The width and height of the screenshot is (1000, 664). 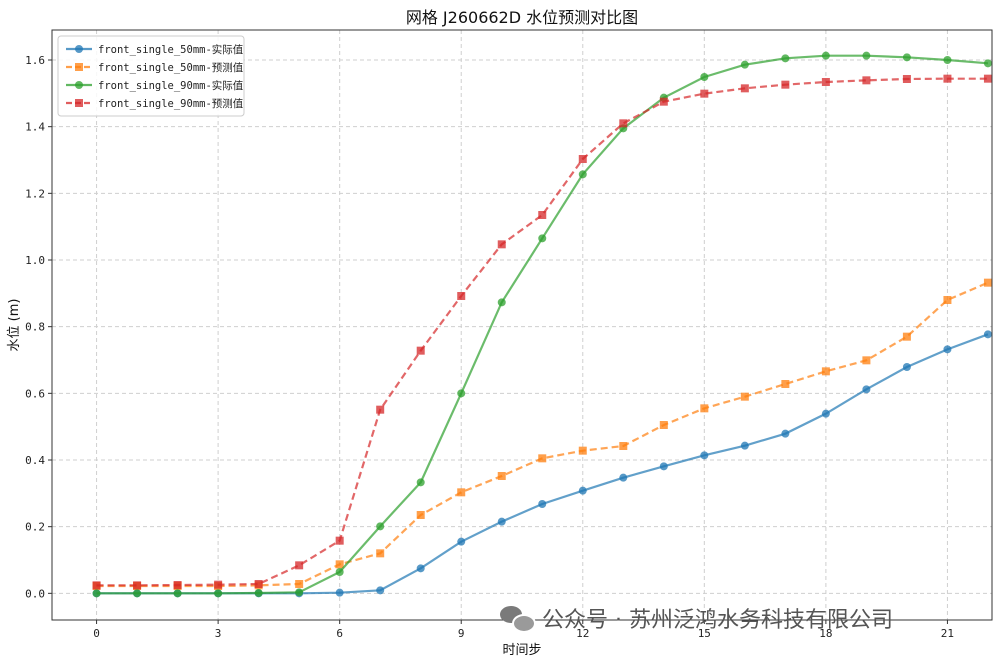 What do you see at coordinates (171, 103) in the screenshot?
I see `legend-label: front_single_90mm-预测值` at bounding box center [171, 103].